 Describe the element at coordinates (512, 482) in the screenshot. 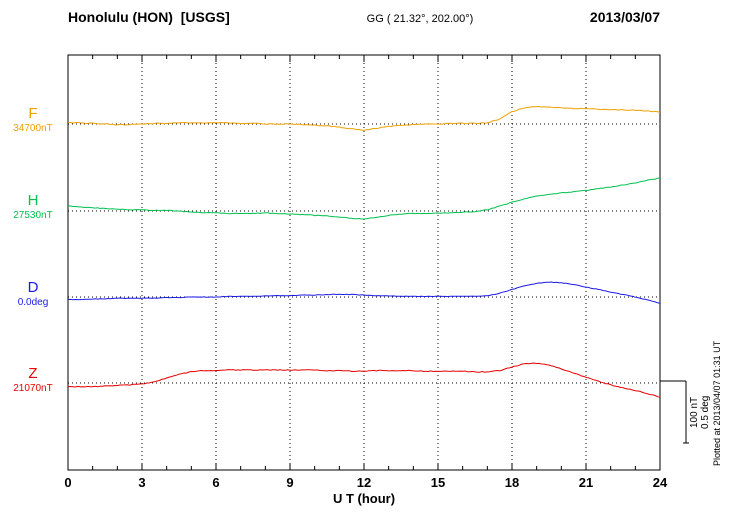

I see `x-tick-label: 18` at that location.